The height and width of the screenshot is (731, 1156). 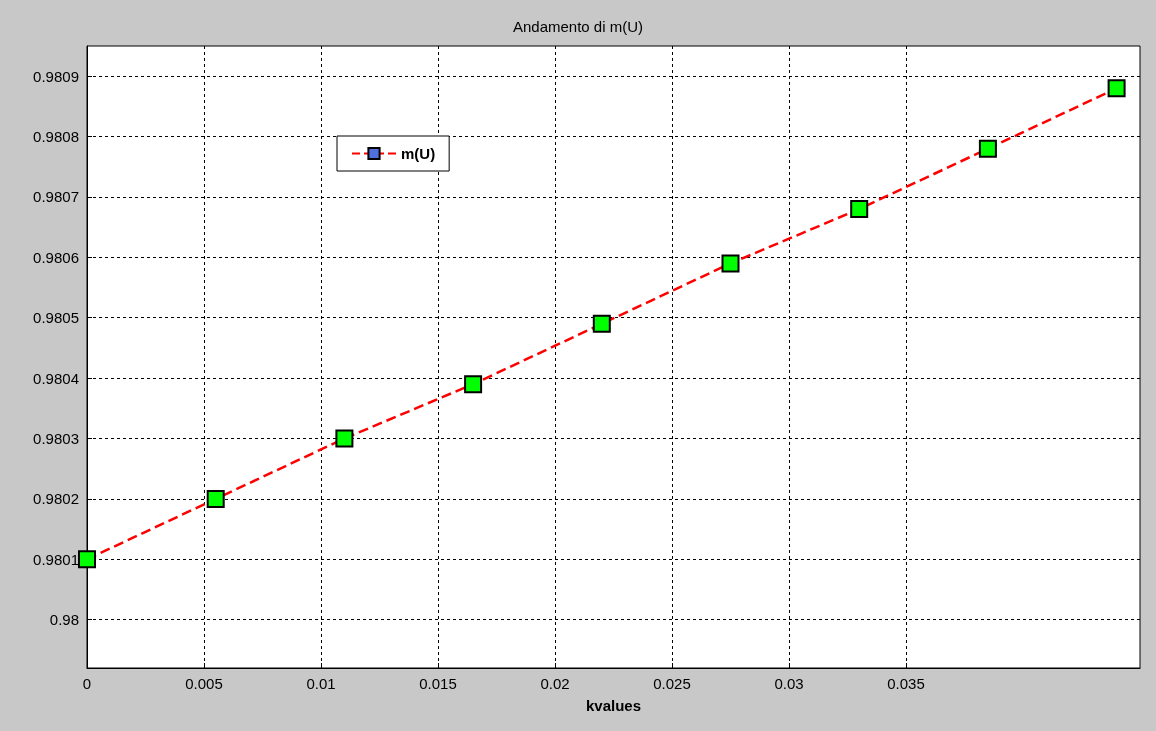 What do you see at coordinates (906, 683) in the screenshot?
I see `x-tick-label: 0.035` at bounding box center [906, 683].